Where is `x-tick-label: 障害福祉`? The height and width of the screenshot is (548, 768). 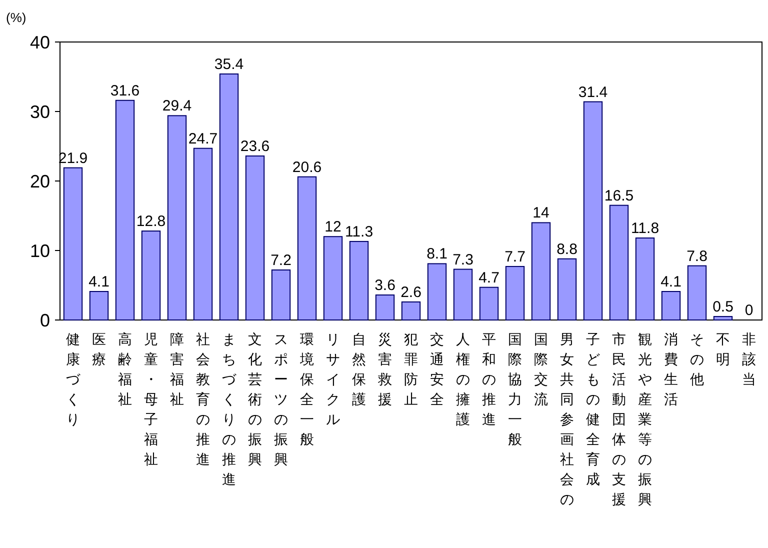 x-tick-label: 障害福祉 is located at coordinates (177, 369).